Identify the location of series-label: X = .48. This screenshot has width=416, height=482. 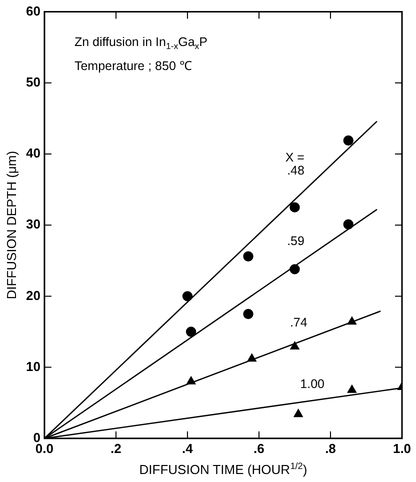
(295, 164).